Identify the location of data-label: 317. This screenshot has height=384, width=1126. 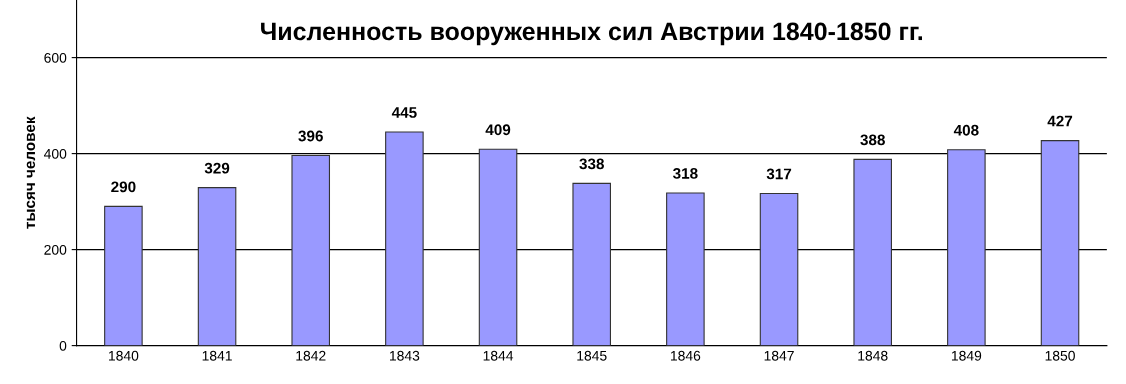
(779, 174).